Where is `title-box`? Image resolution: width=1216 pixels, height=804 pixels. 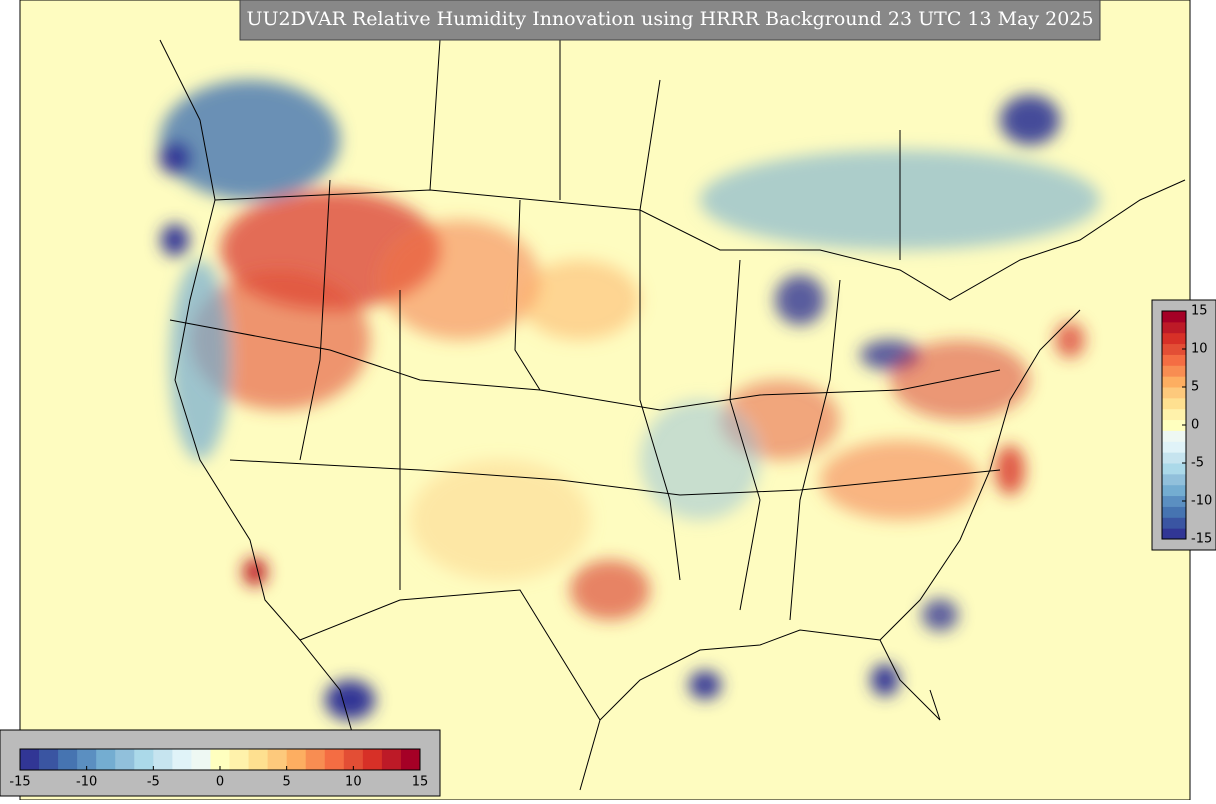 title-box is located at coordinates (670, 20).